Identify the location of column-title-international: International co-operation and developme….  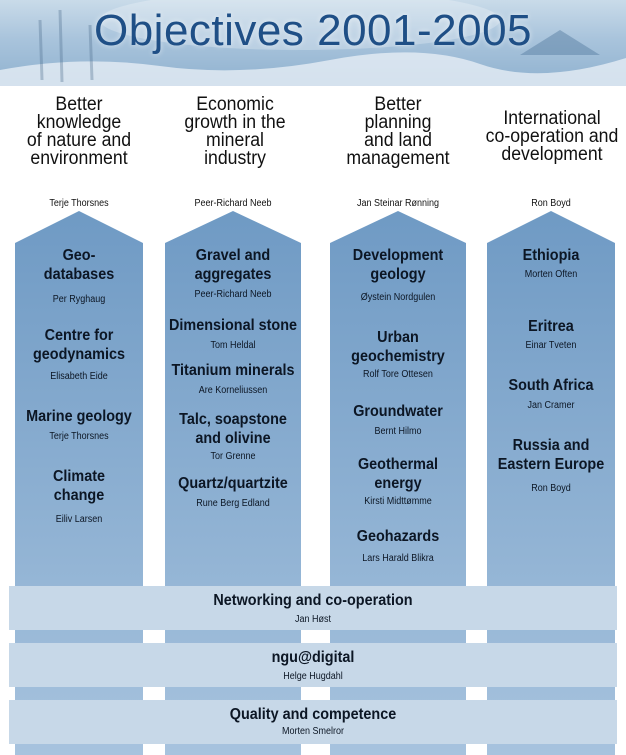
(552, 136).